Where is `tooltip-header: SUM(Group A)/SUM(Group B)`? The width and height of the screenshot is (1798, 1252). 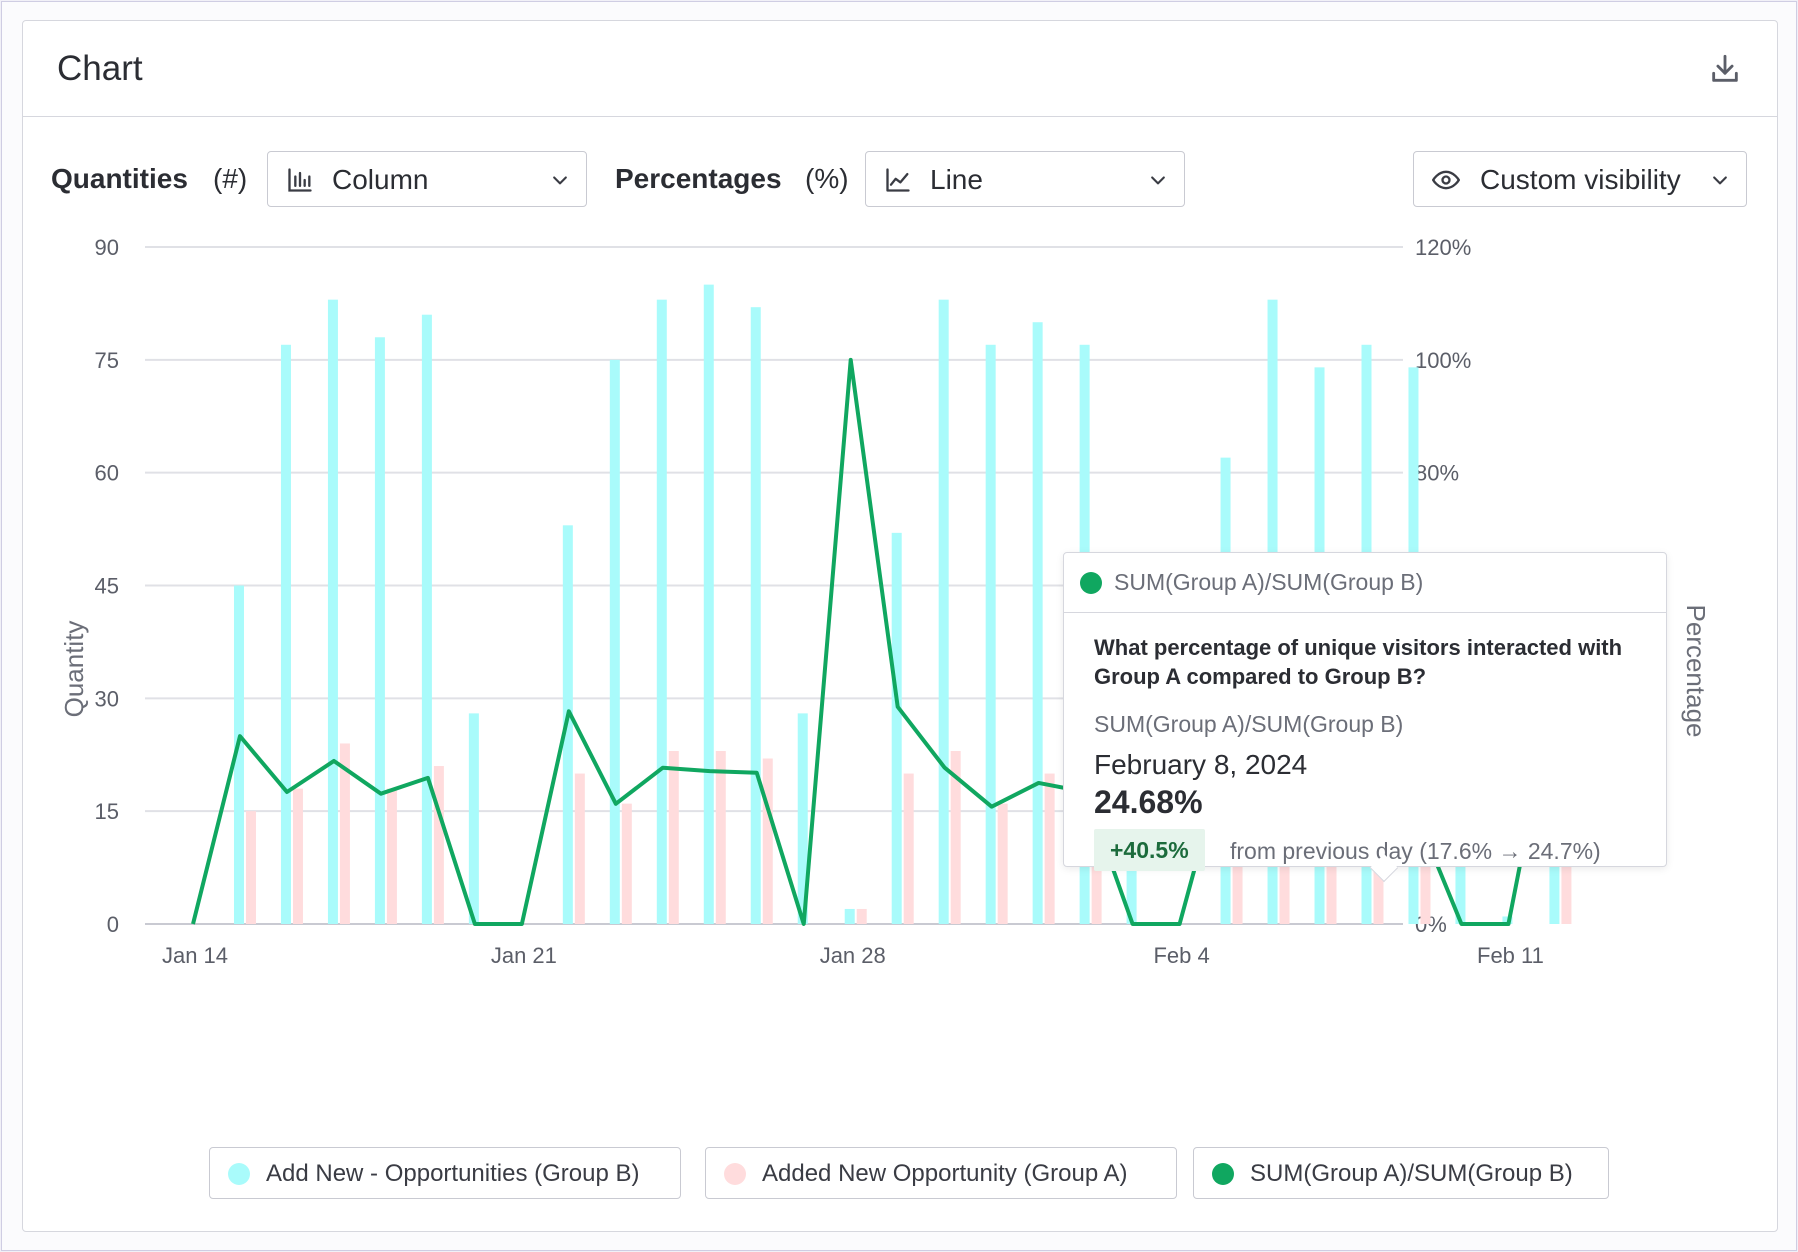
tooltip-header: SUM(Group A)/SUM(Group B) is located at coordinates (1365, 583).